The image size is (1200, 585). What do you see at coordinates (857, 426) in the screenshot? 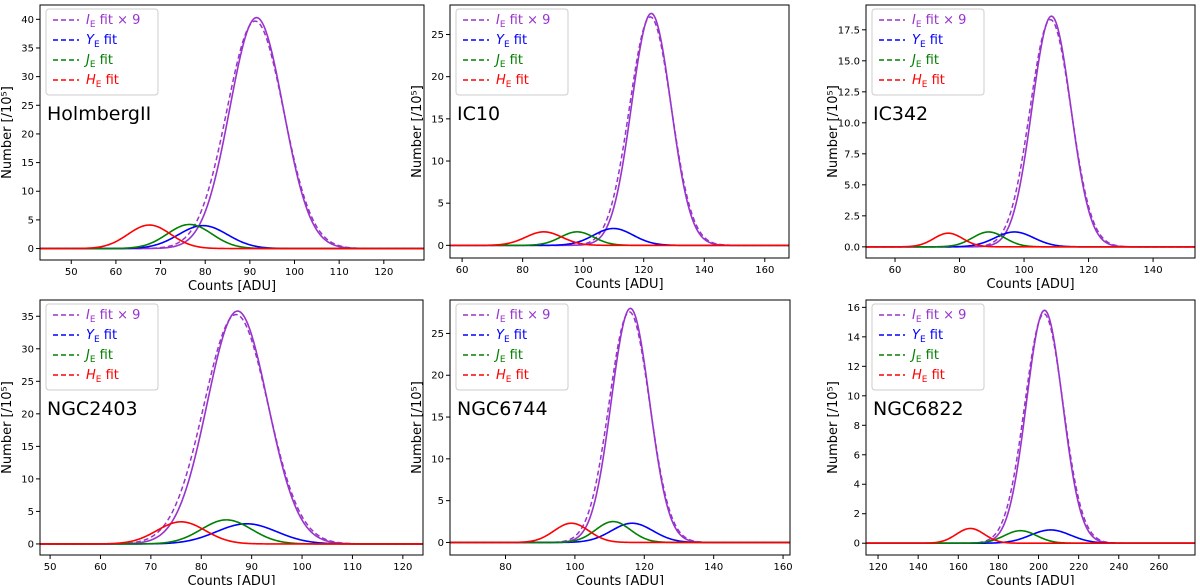
I see `y-tick-label: 8` at bounding box center [857, 426].